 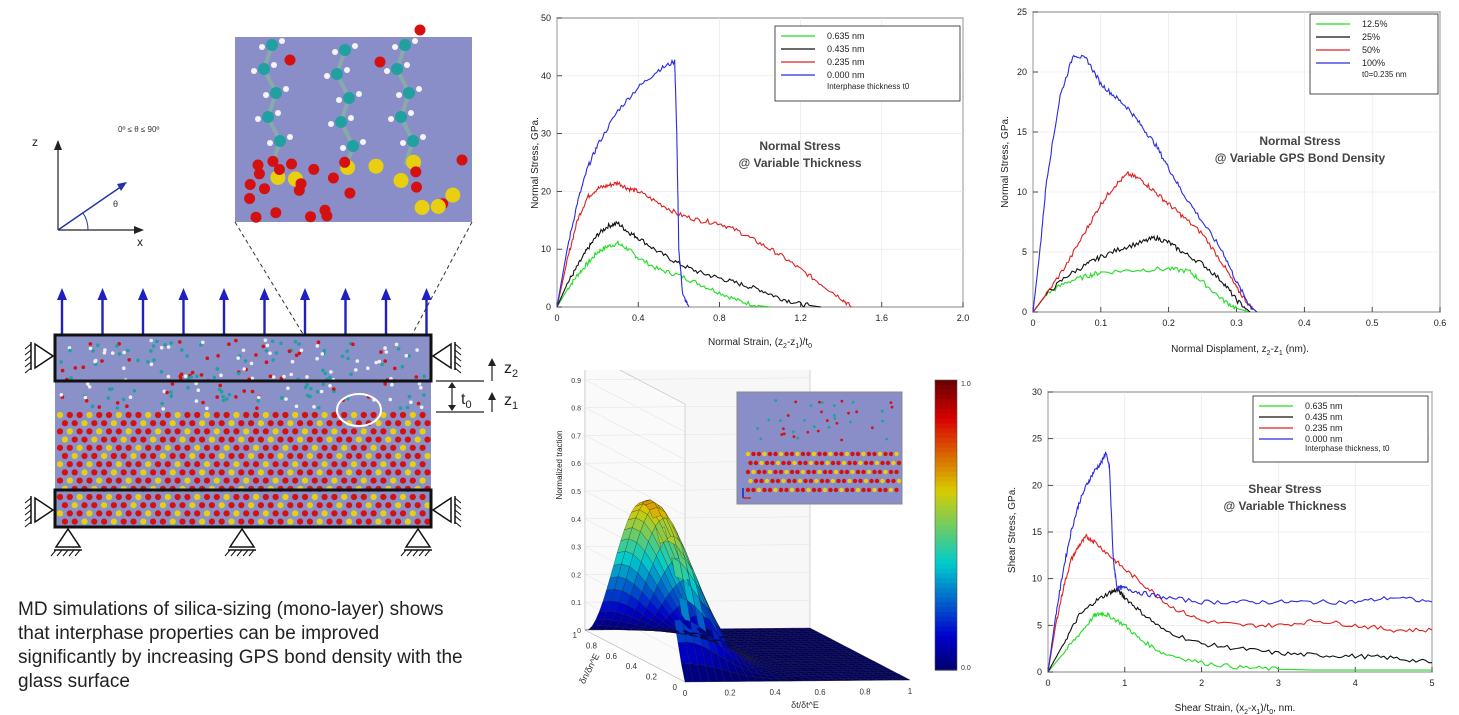 What do you see at coordinates (576, 492) in the screenshot?
I see `z-tick-label: 0.5` at bounding box center [576, 492].